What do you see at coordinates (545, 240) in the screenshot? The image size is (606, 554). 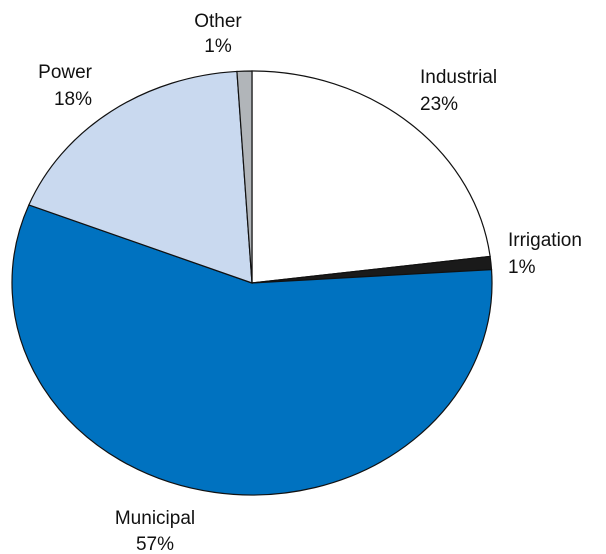 I see `slice-label: Irrigation` at bounding box center [545, 240].